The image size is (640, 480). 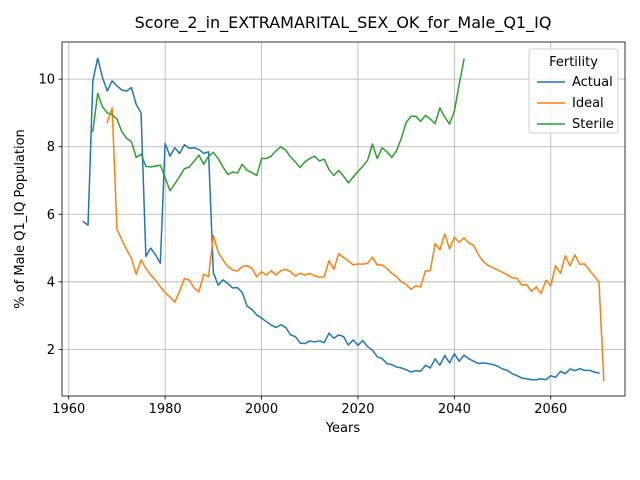 I want to click on x-tick-label: 1960, so click(x=68, y=409).